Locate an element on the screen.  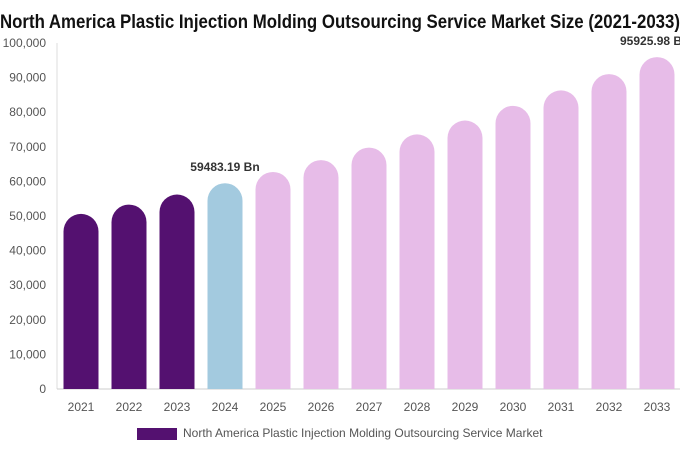
x-tick-label: 2023 is located at coordinates (177, 407).